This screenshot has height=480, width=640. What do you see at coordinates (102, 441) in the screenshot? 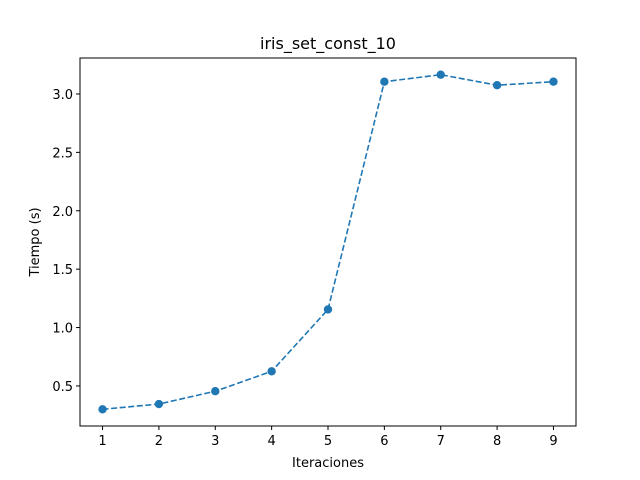
I see `x-tick-label: 1` at bounding box center [102, 441].